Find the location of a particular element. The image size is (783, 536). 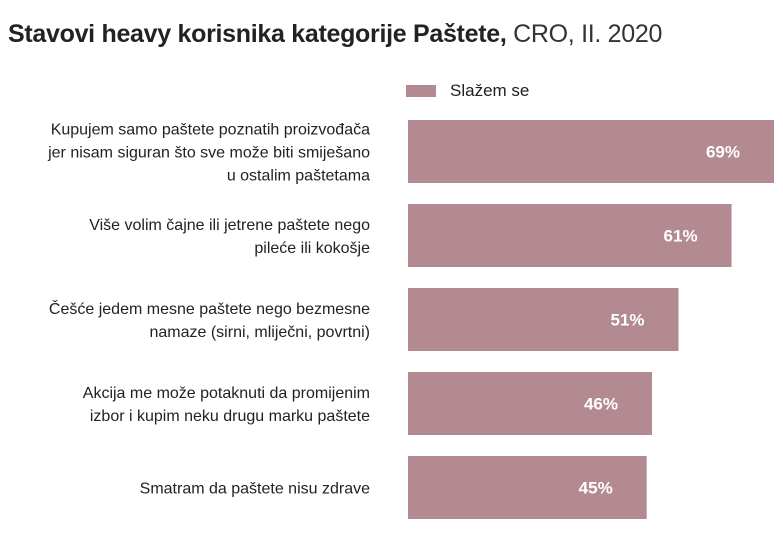

legend-label: Slažem se is located at coordinates (490, 90).